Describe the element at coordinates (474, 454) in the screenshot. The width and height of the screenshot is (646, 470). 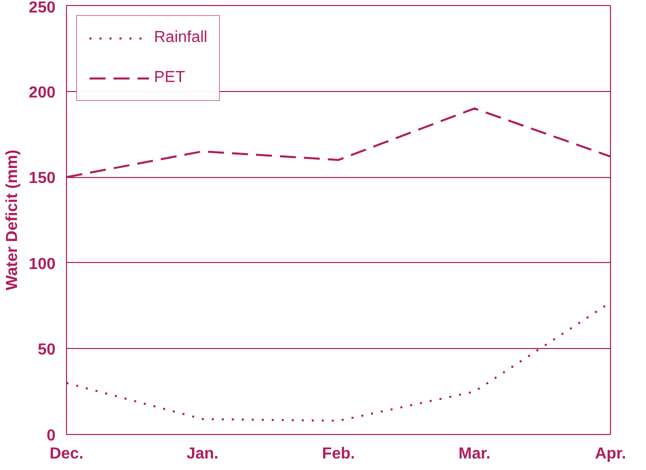
I see `x-tick-label: Mar.` at that location.